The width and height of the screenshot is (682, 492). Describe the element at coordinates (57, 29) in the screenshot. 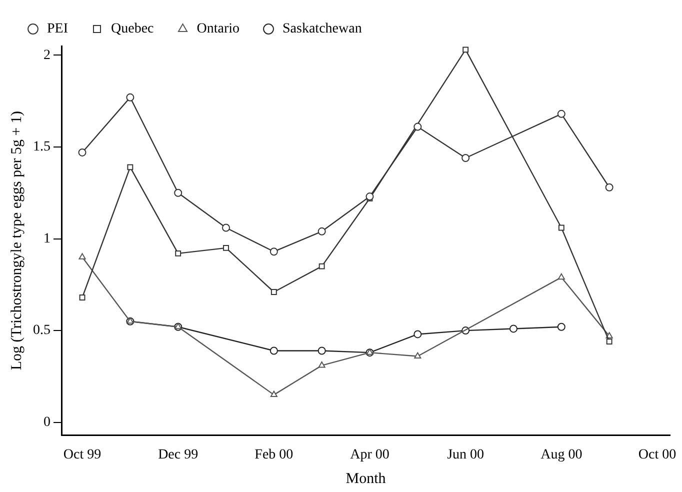

I see `legend-label: PEI` at that location.